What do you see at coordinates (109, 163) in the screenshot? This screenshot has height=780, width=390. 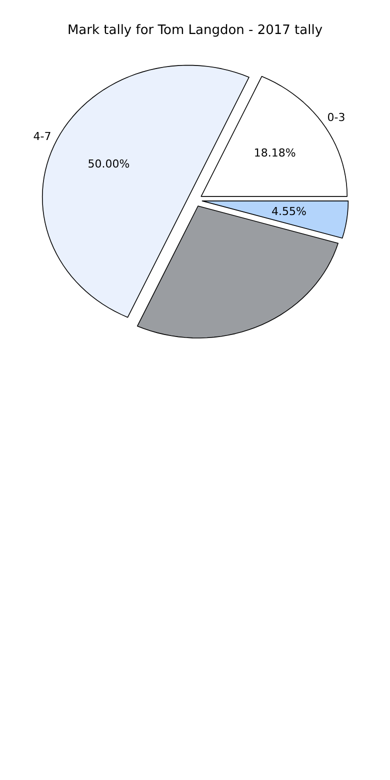 I see `data-label: 50.00%` at bounding box center [109, 163].